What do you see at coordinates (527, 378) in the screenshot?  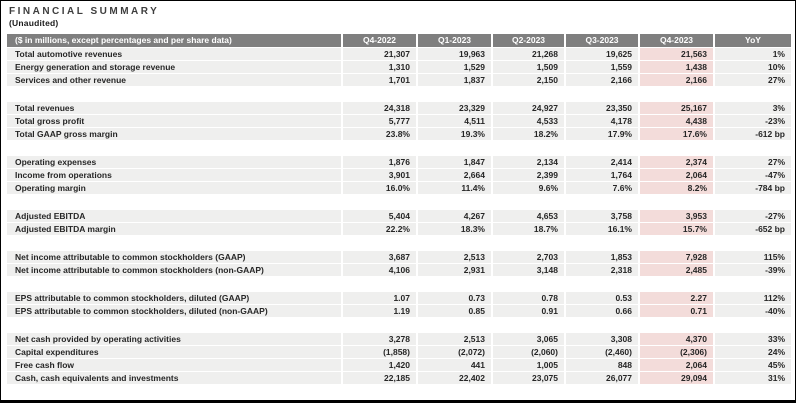 I see `value-cell: 23,075` at bounding box center [527, 378].